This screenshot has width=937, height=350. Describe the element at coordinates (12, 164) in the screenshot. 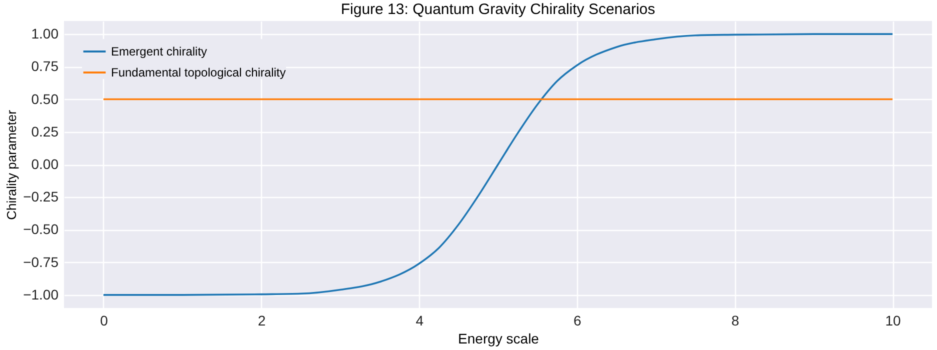

I see `y-axis-title: Chirality parameter` at that location.